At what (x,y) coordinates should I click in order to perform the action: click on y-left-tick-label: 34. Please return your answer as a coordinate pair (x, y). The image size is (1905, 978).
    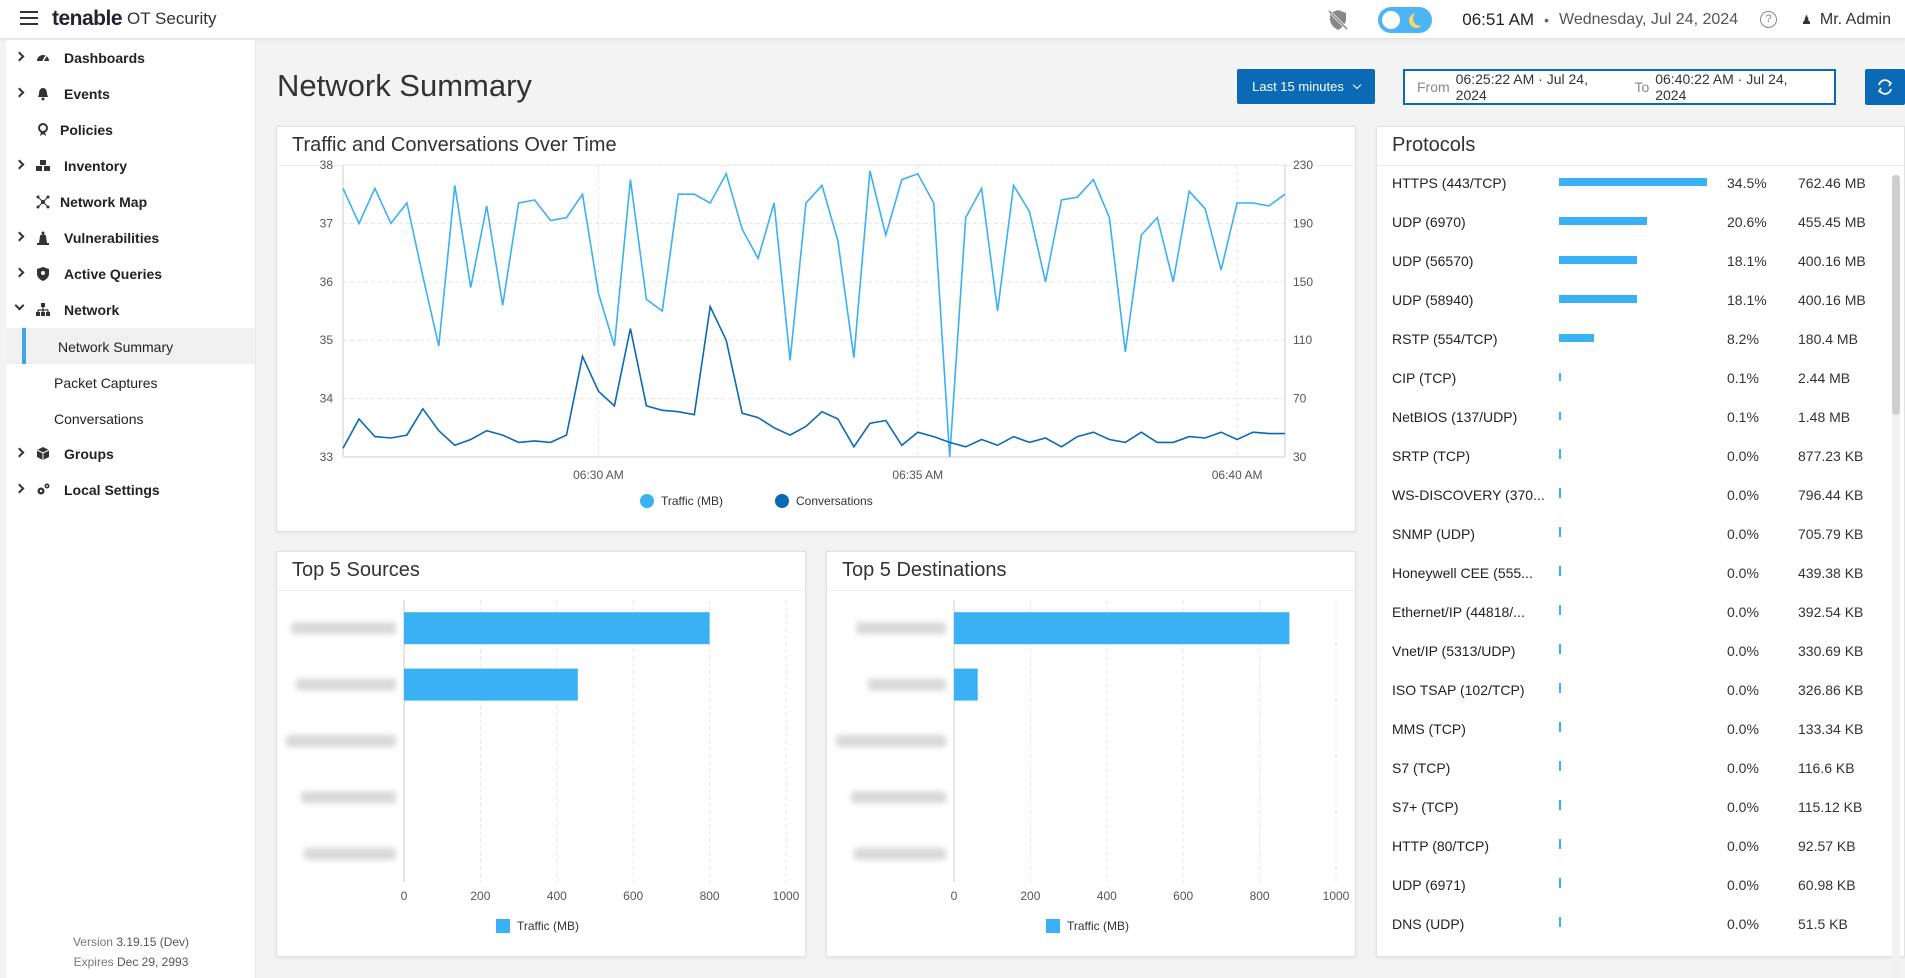
    Looking at the image, I should click on (327, 399).